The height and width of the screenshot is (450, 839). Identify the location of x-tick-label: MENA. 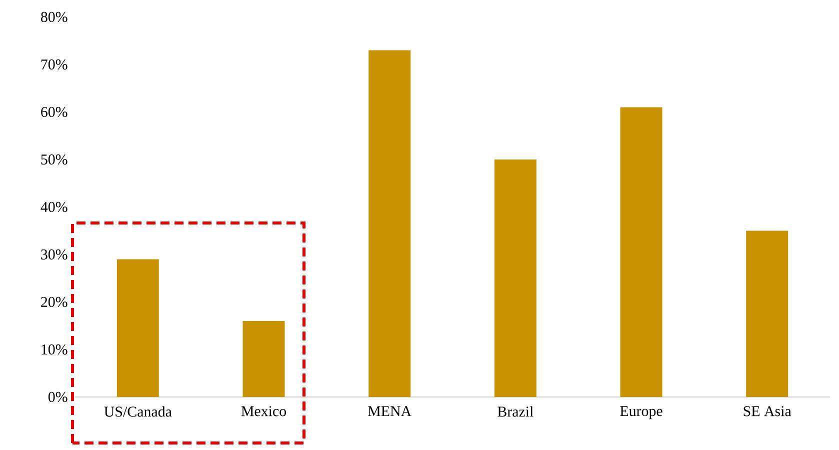
(390, 411).